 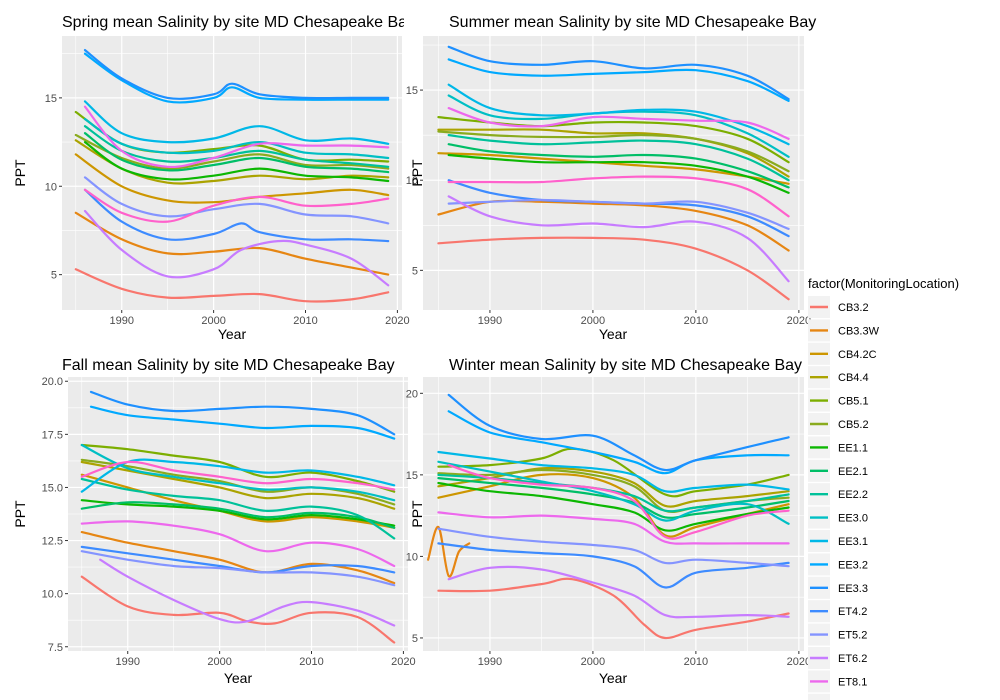 I want to click on fall-y-axis-label: PPT, so click(x=20, y=514).